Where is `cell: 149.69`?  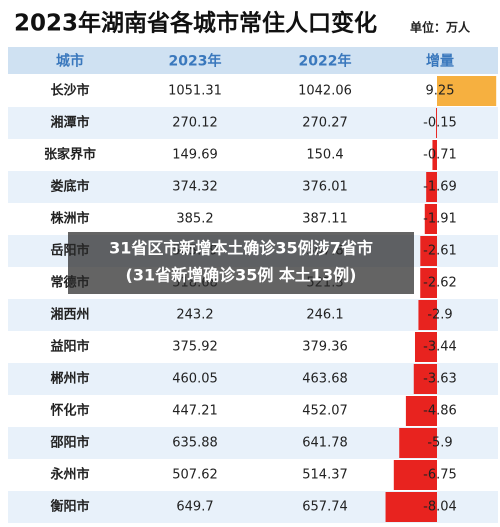 cell: 149.69 is located at coordinates (195, 155).